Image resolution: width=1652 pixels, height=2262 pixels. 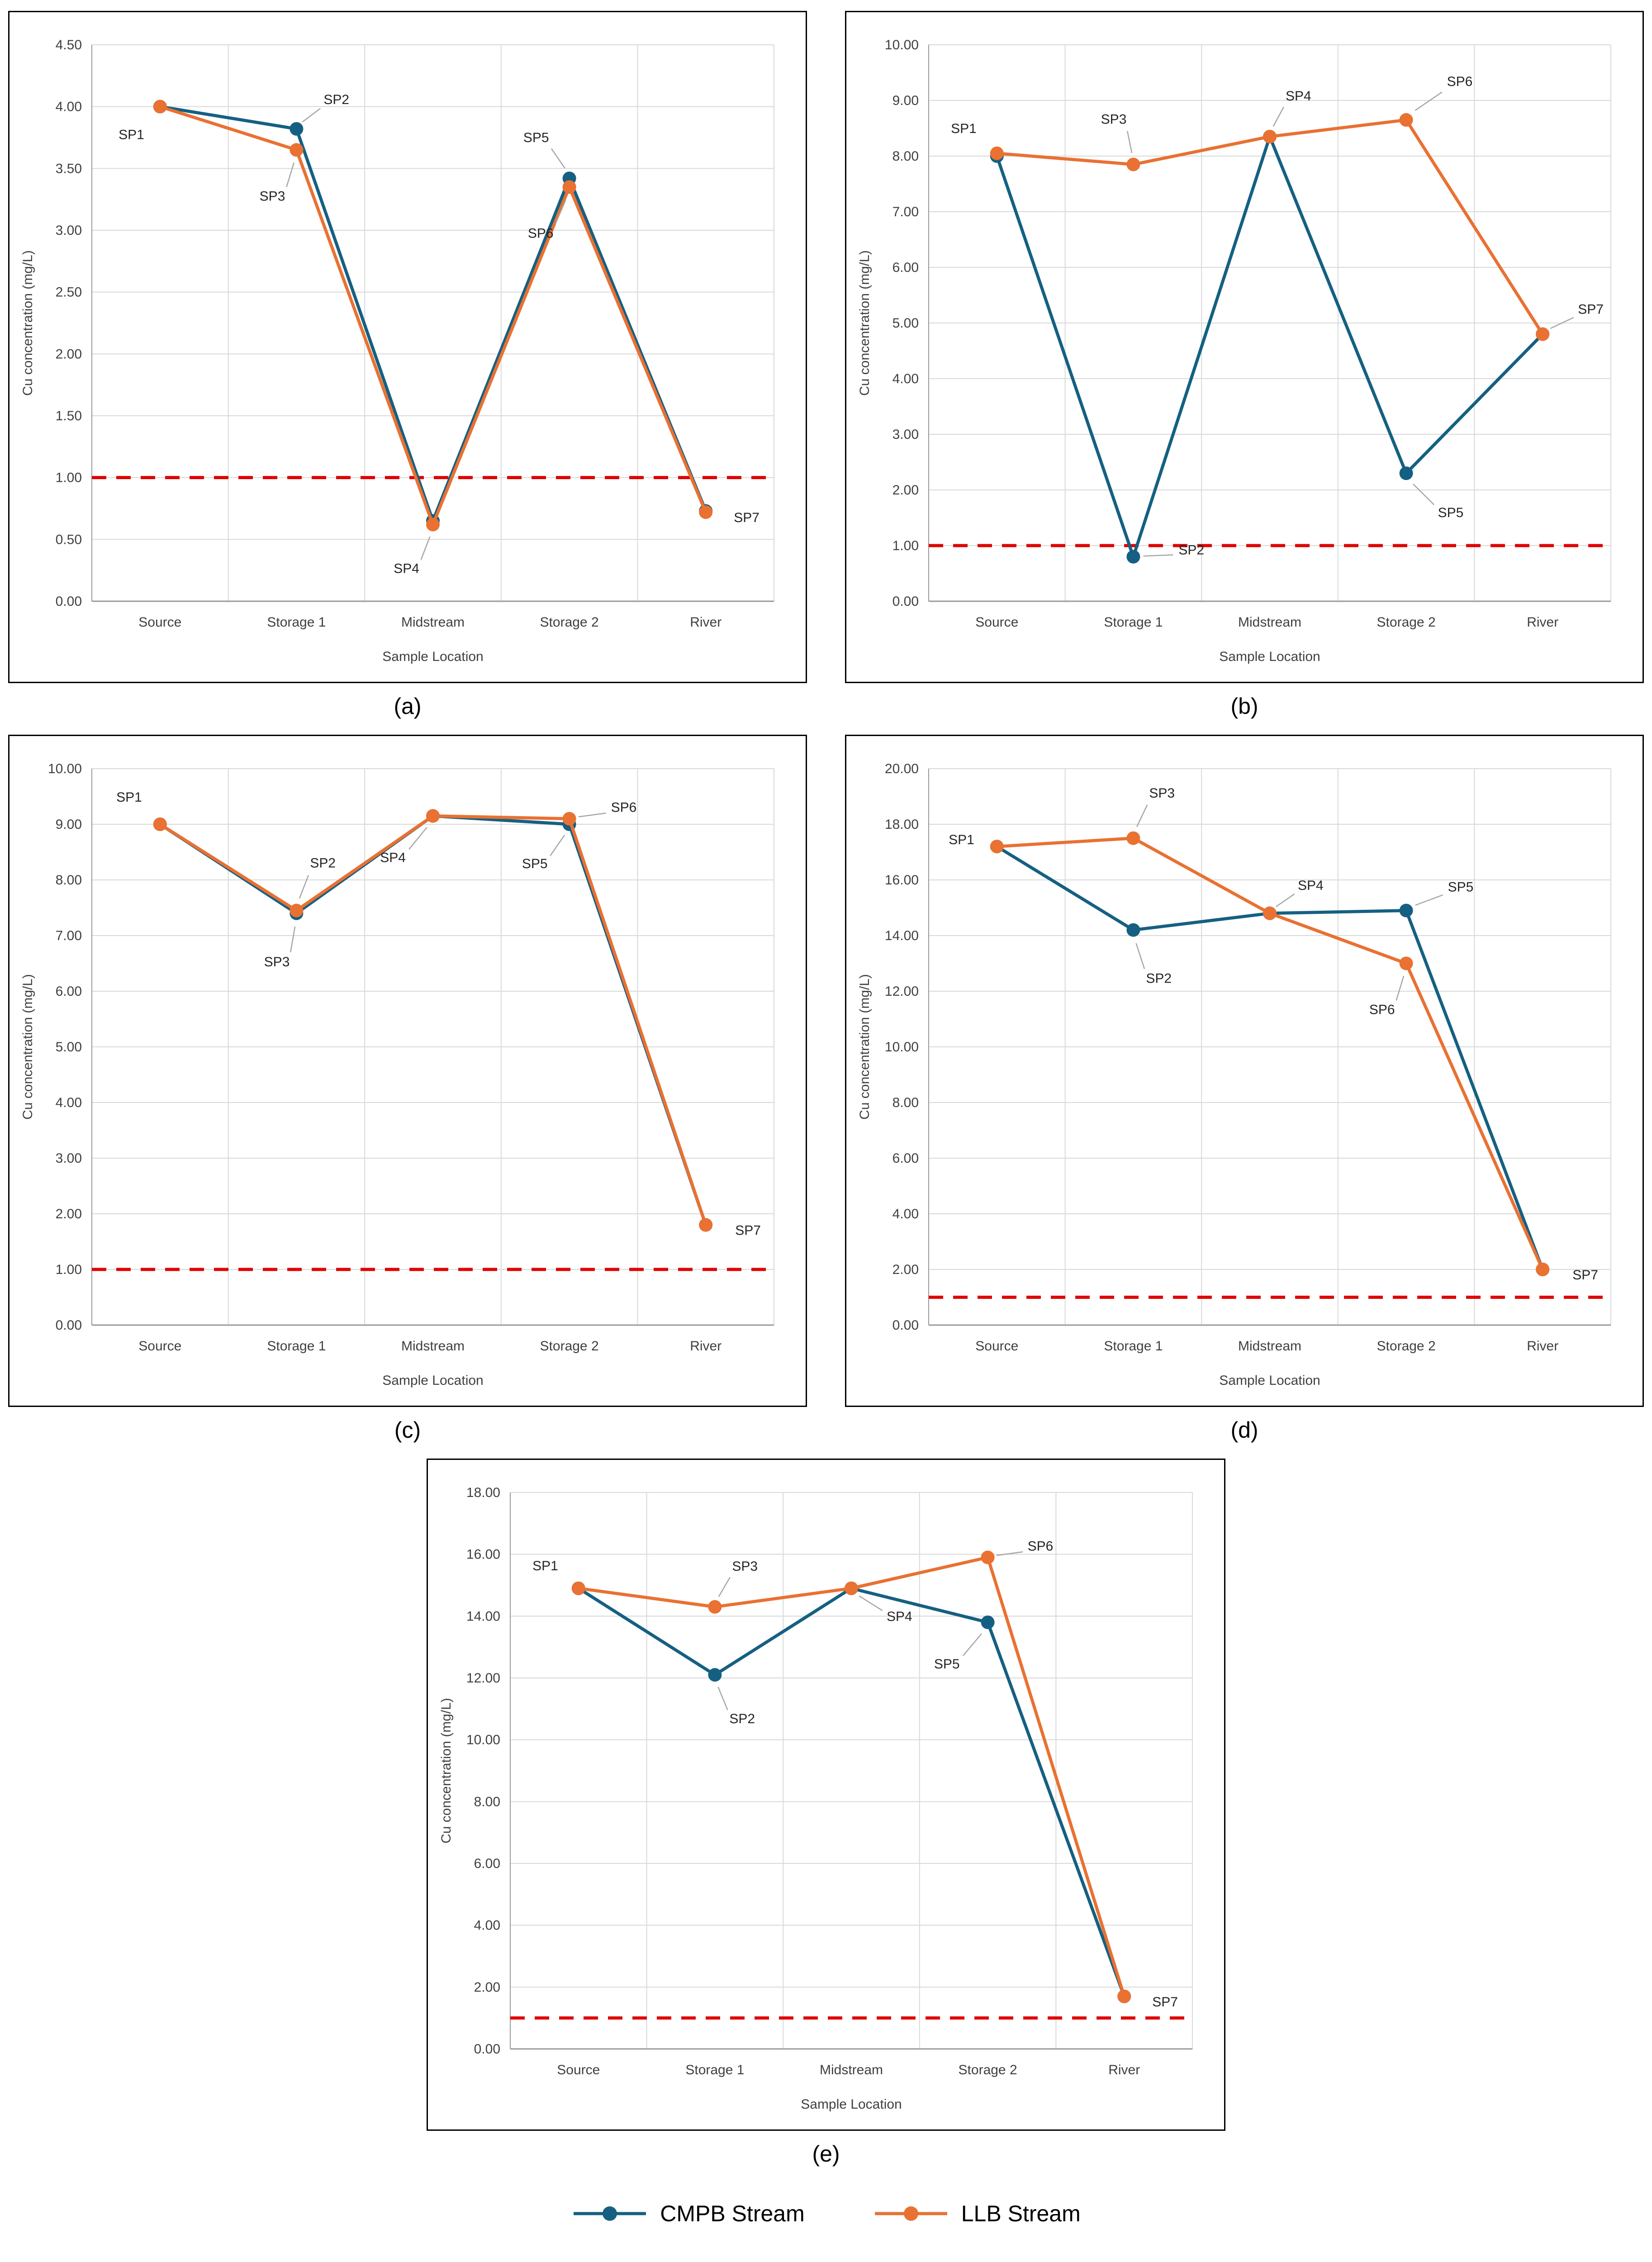 What do you see at coordinates (826, 2154) in the screenshot?
I see `caption-e: (e)` at bounding box center [826, 2154].